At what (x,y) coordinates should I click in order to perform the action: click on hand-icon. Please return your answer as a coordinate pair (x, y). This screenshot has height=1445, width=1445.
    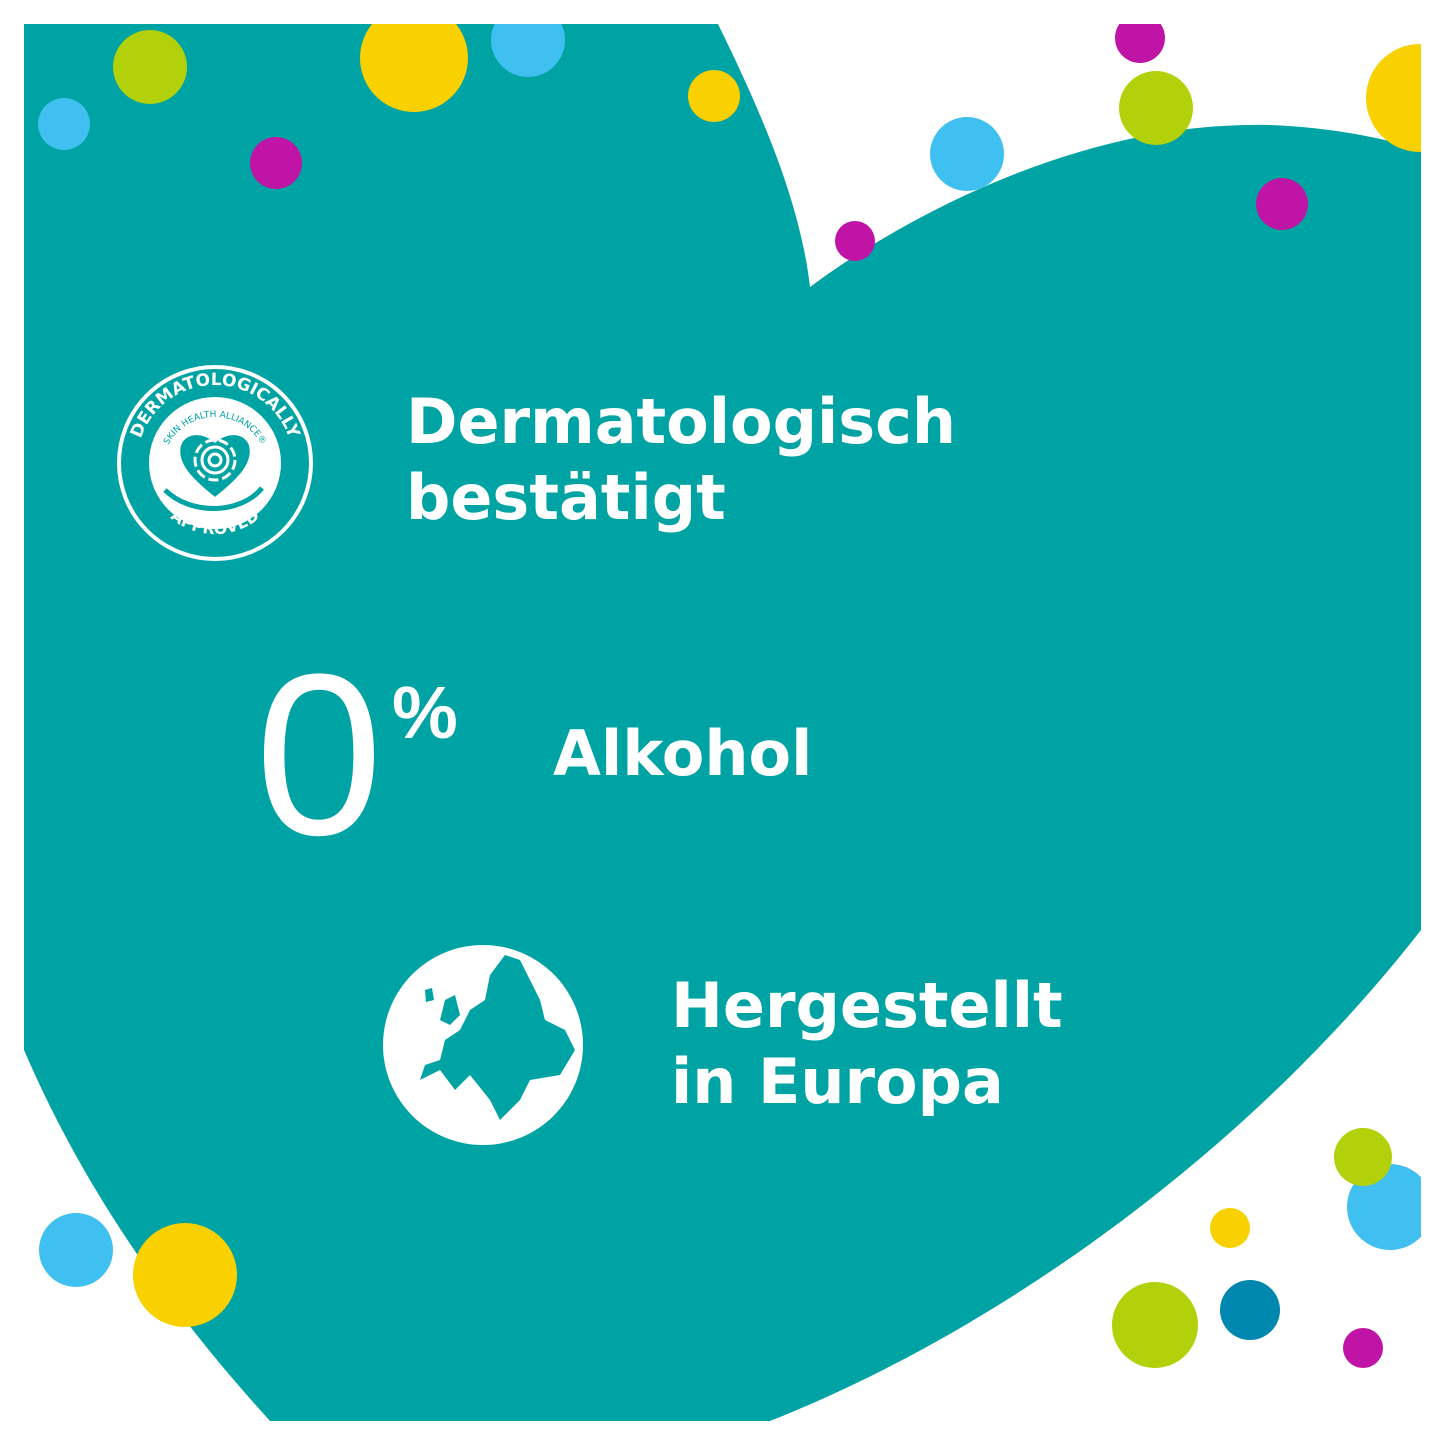
    Looking at the image, I should click on (213, 498).